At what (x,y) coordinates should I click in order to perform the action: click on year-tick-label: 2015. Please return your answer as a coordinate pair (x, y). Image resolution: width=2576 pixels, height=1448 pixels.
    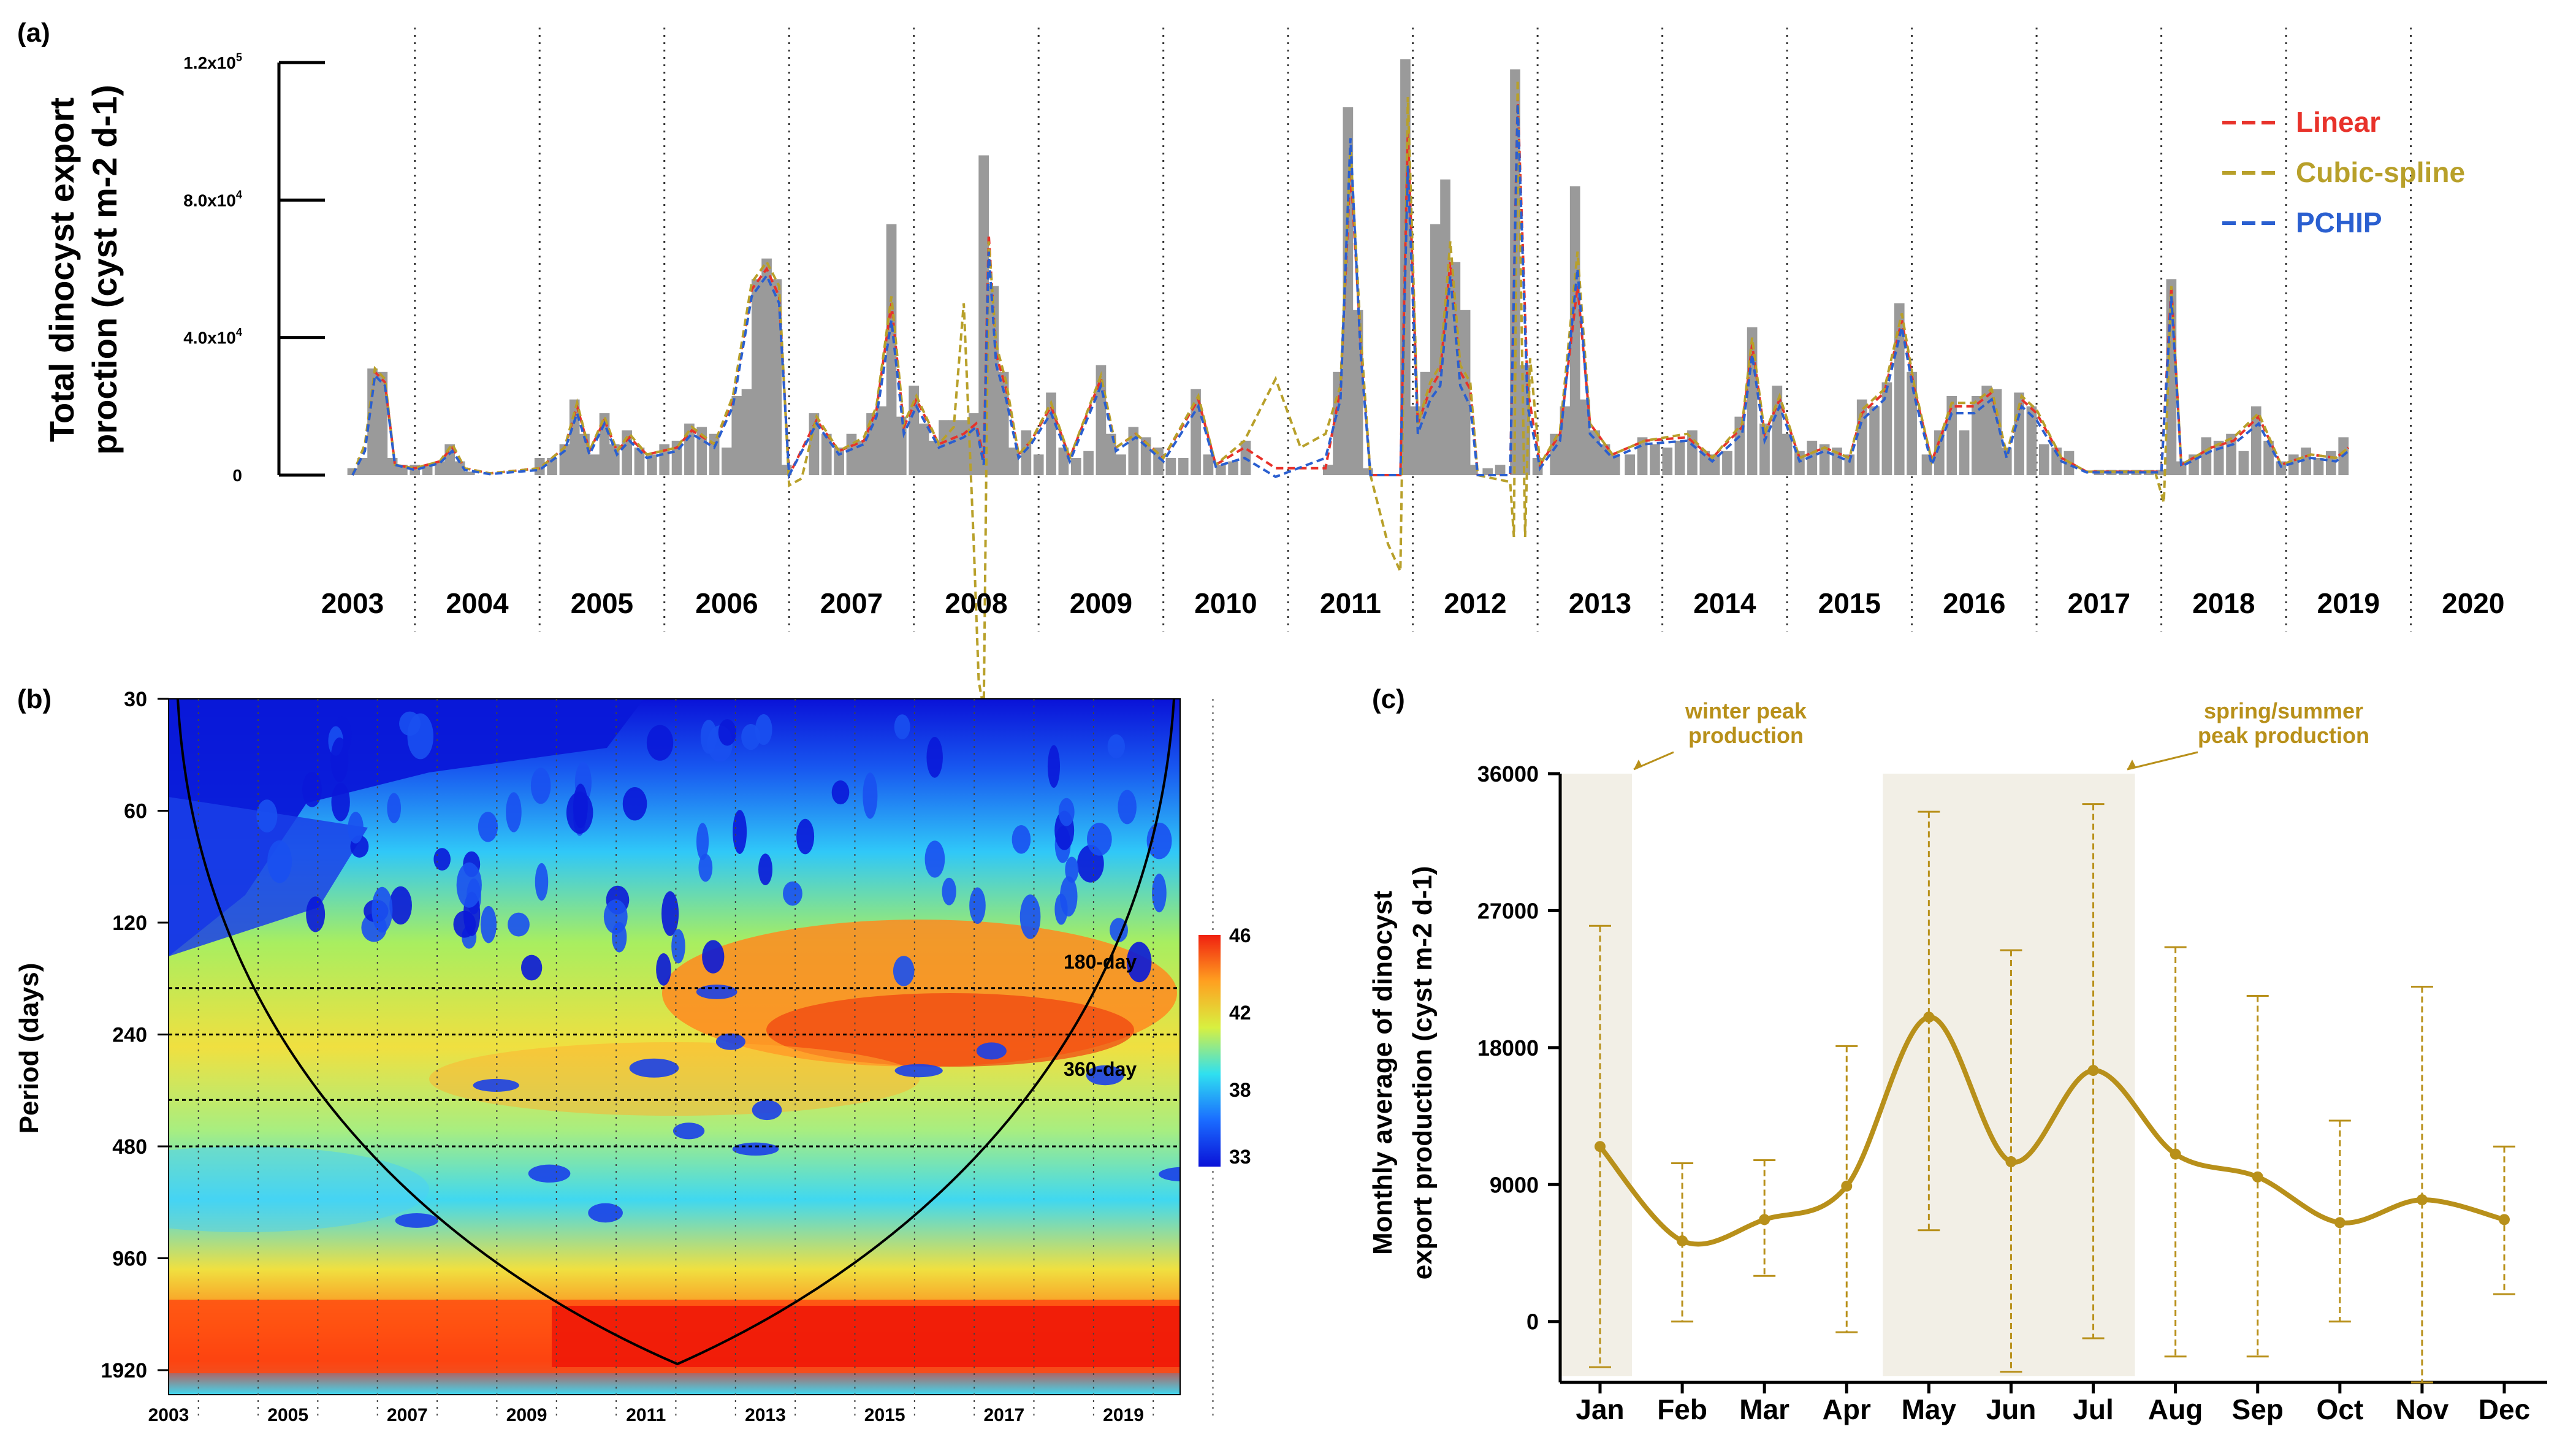
    Looking at the image, I should click on (884, 1415).